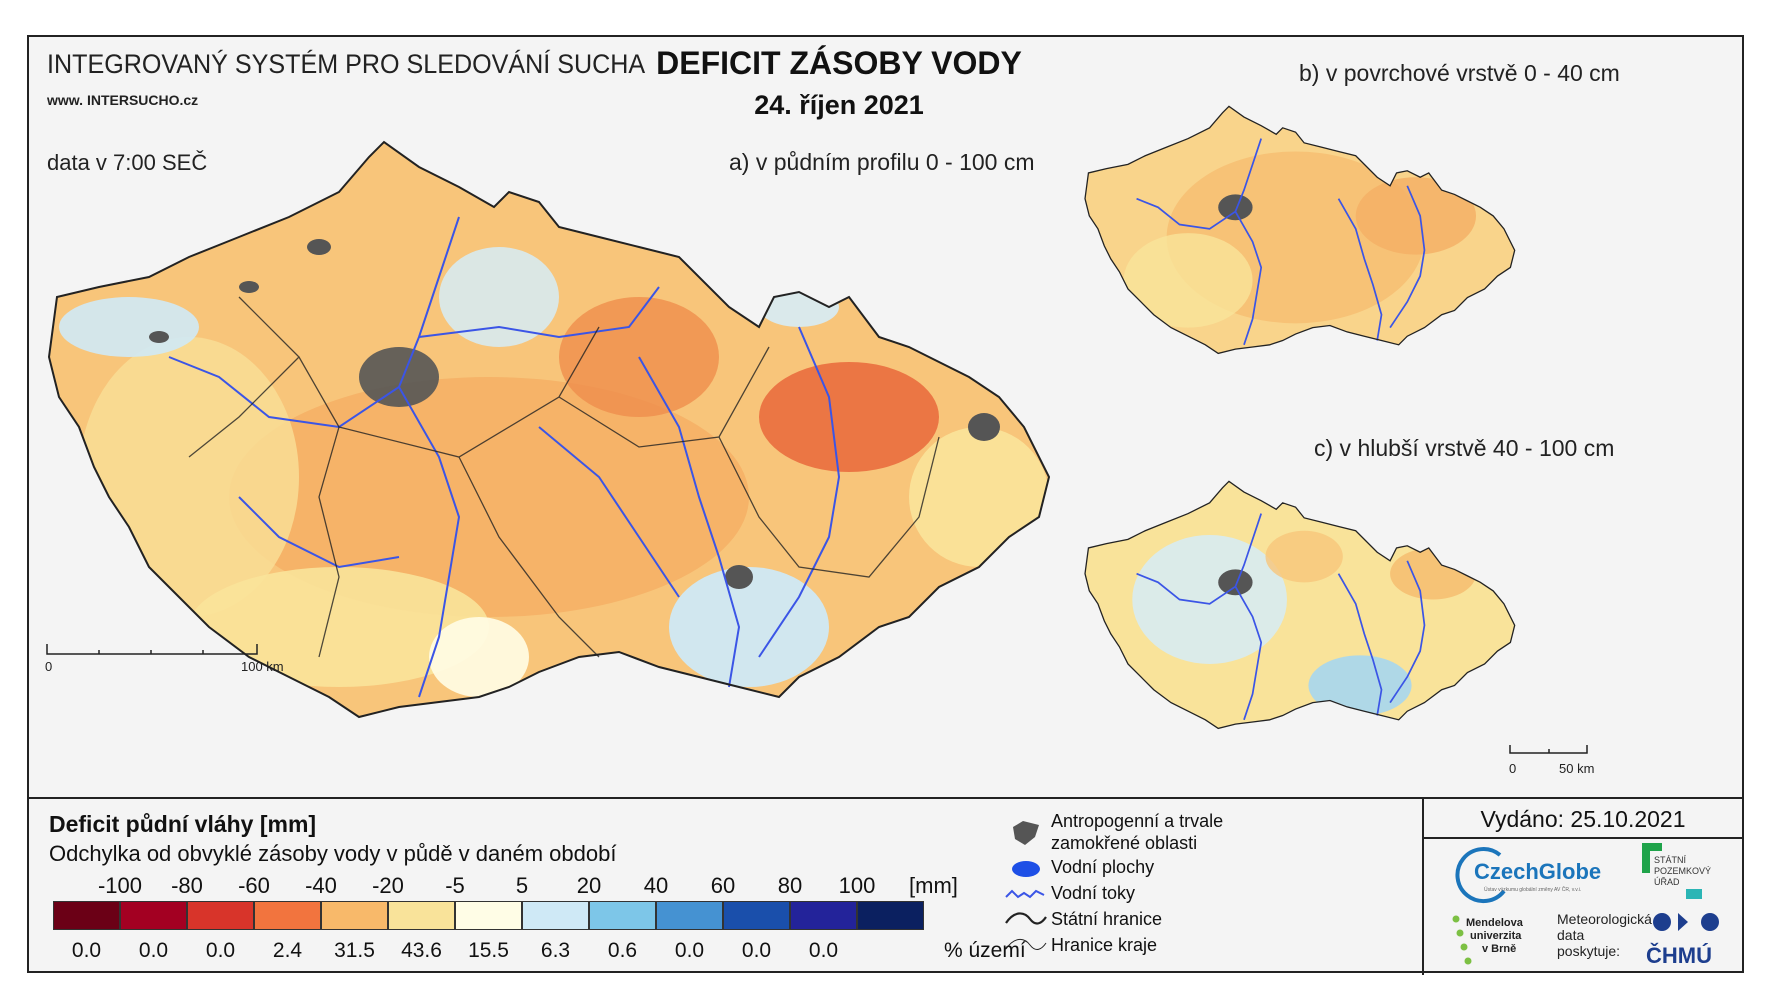 The width and height of the screenshot is (1772, 1003). I want to click on mendel-logo-dots, so click(1462, 940).